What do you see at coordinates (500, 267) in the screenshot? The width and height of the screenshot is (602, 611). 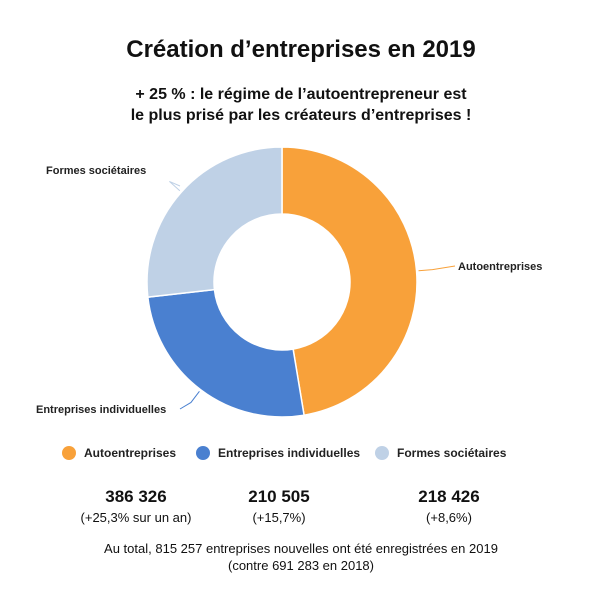 I see `slice-label-autoentreprises: Autoentreprises` at bounding box center [500, 267].